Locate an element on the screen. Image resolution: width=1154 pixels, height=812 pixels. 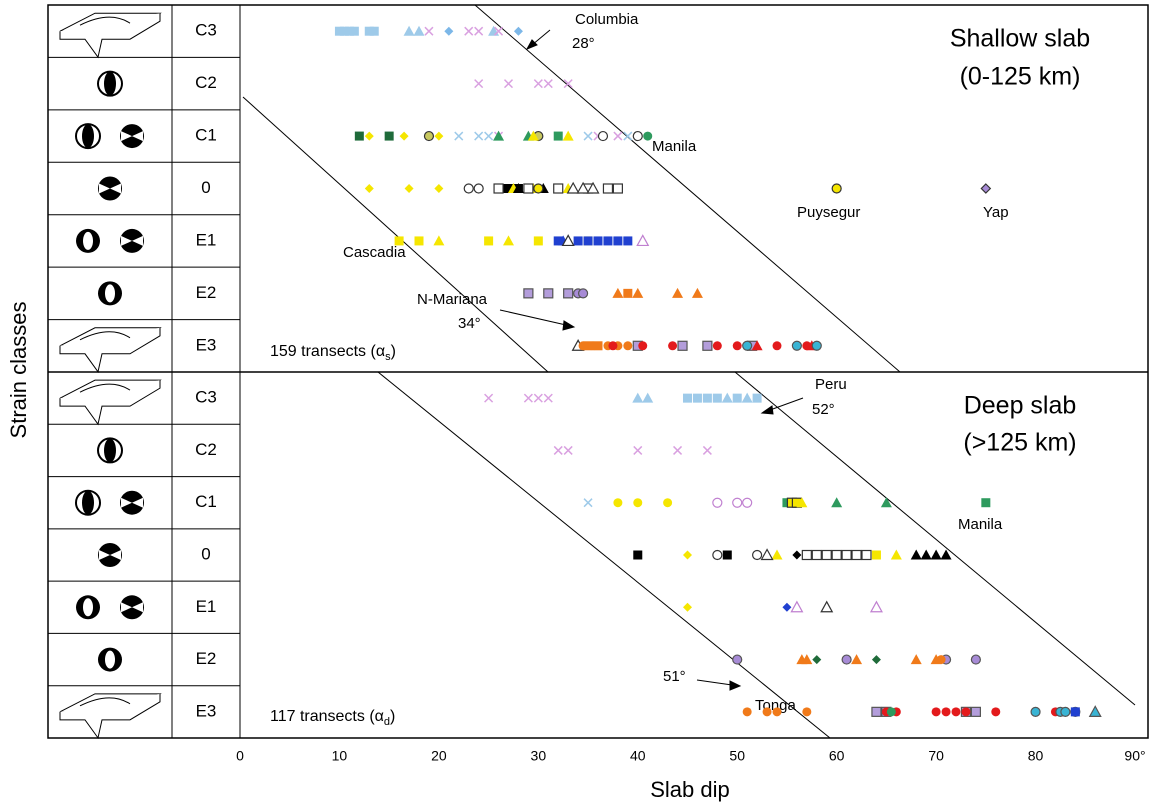
row-label: C3 is located at coordinates (206, 397).